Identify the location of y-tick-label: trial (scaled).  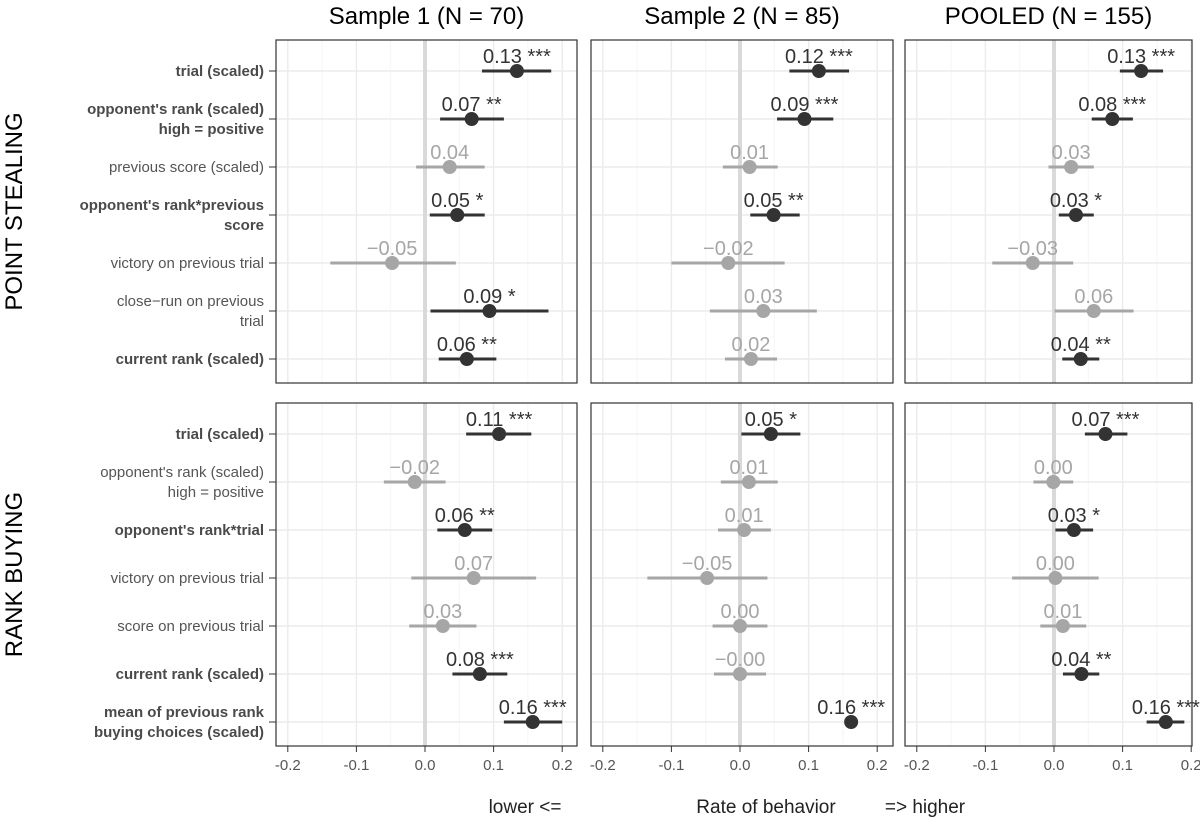
(220, 434).